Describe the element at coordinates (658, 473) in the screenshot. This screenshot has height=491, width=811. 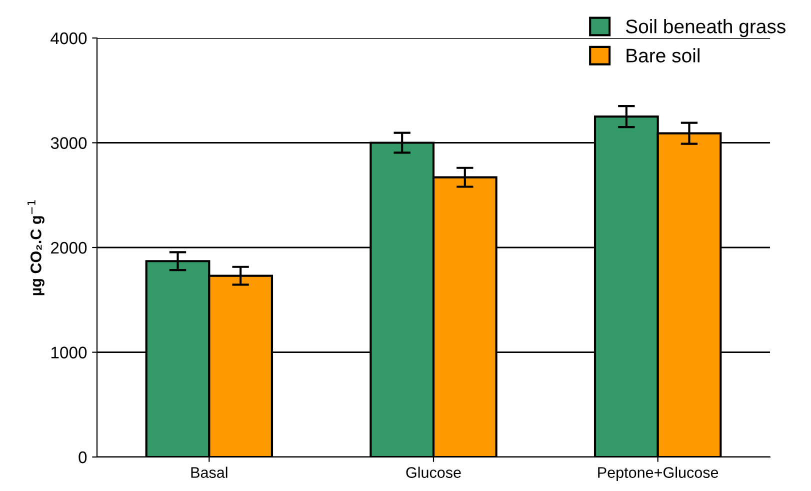
I see `x-tick-label: Peptone+Glucose` at that location.